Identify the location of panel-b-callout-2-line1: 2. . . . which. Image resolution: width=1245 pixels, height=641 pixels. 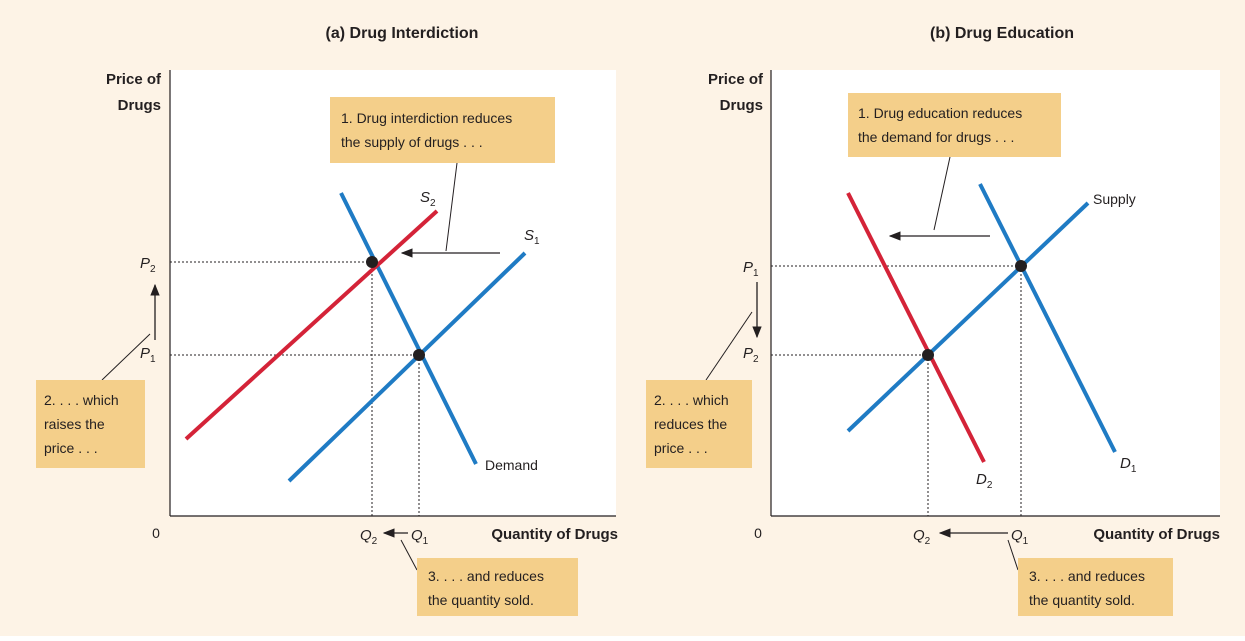
(691, 400).